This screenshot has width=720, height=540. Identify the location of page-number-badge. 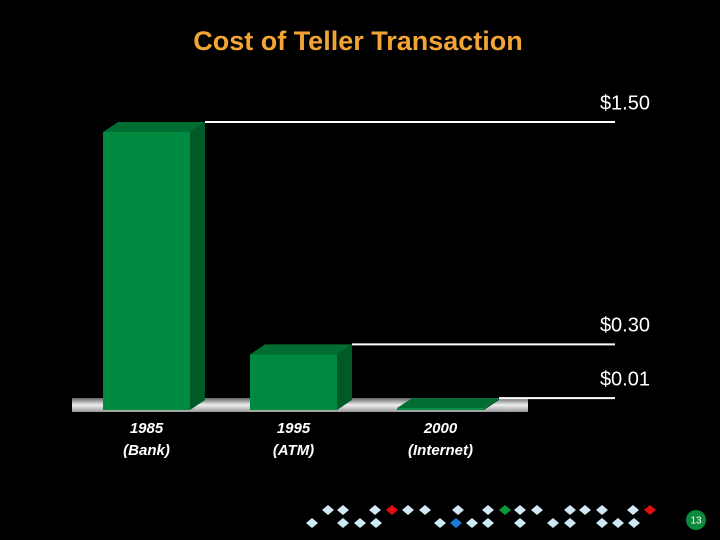
(696, 520).